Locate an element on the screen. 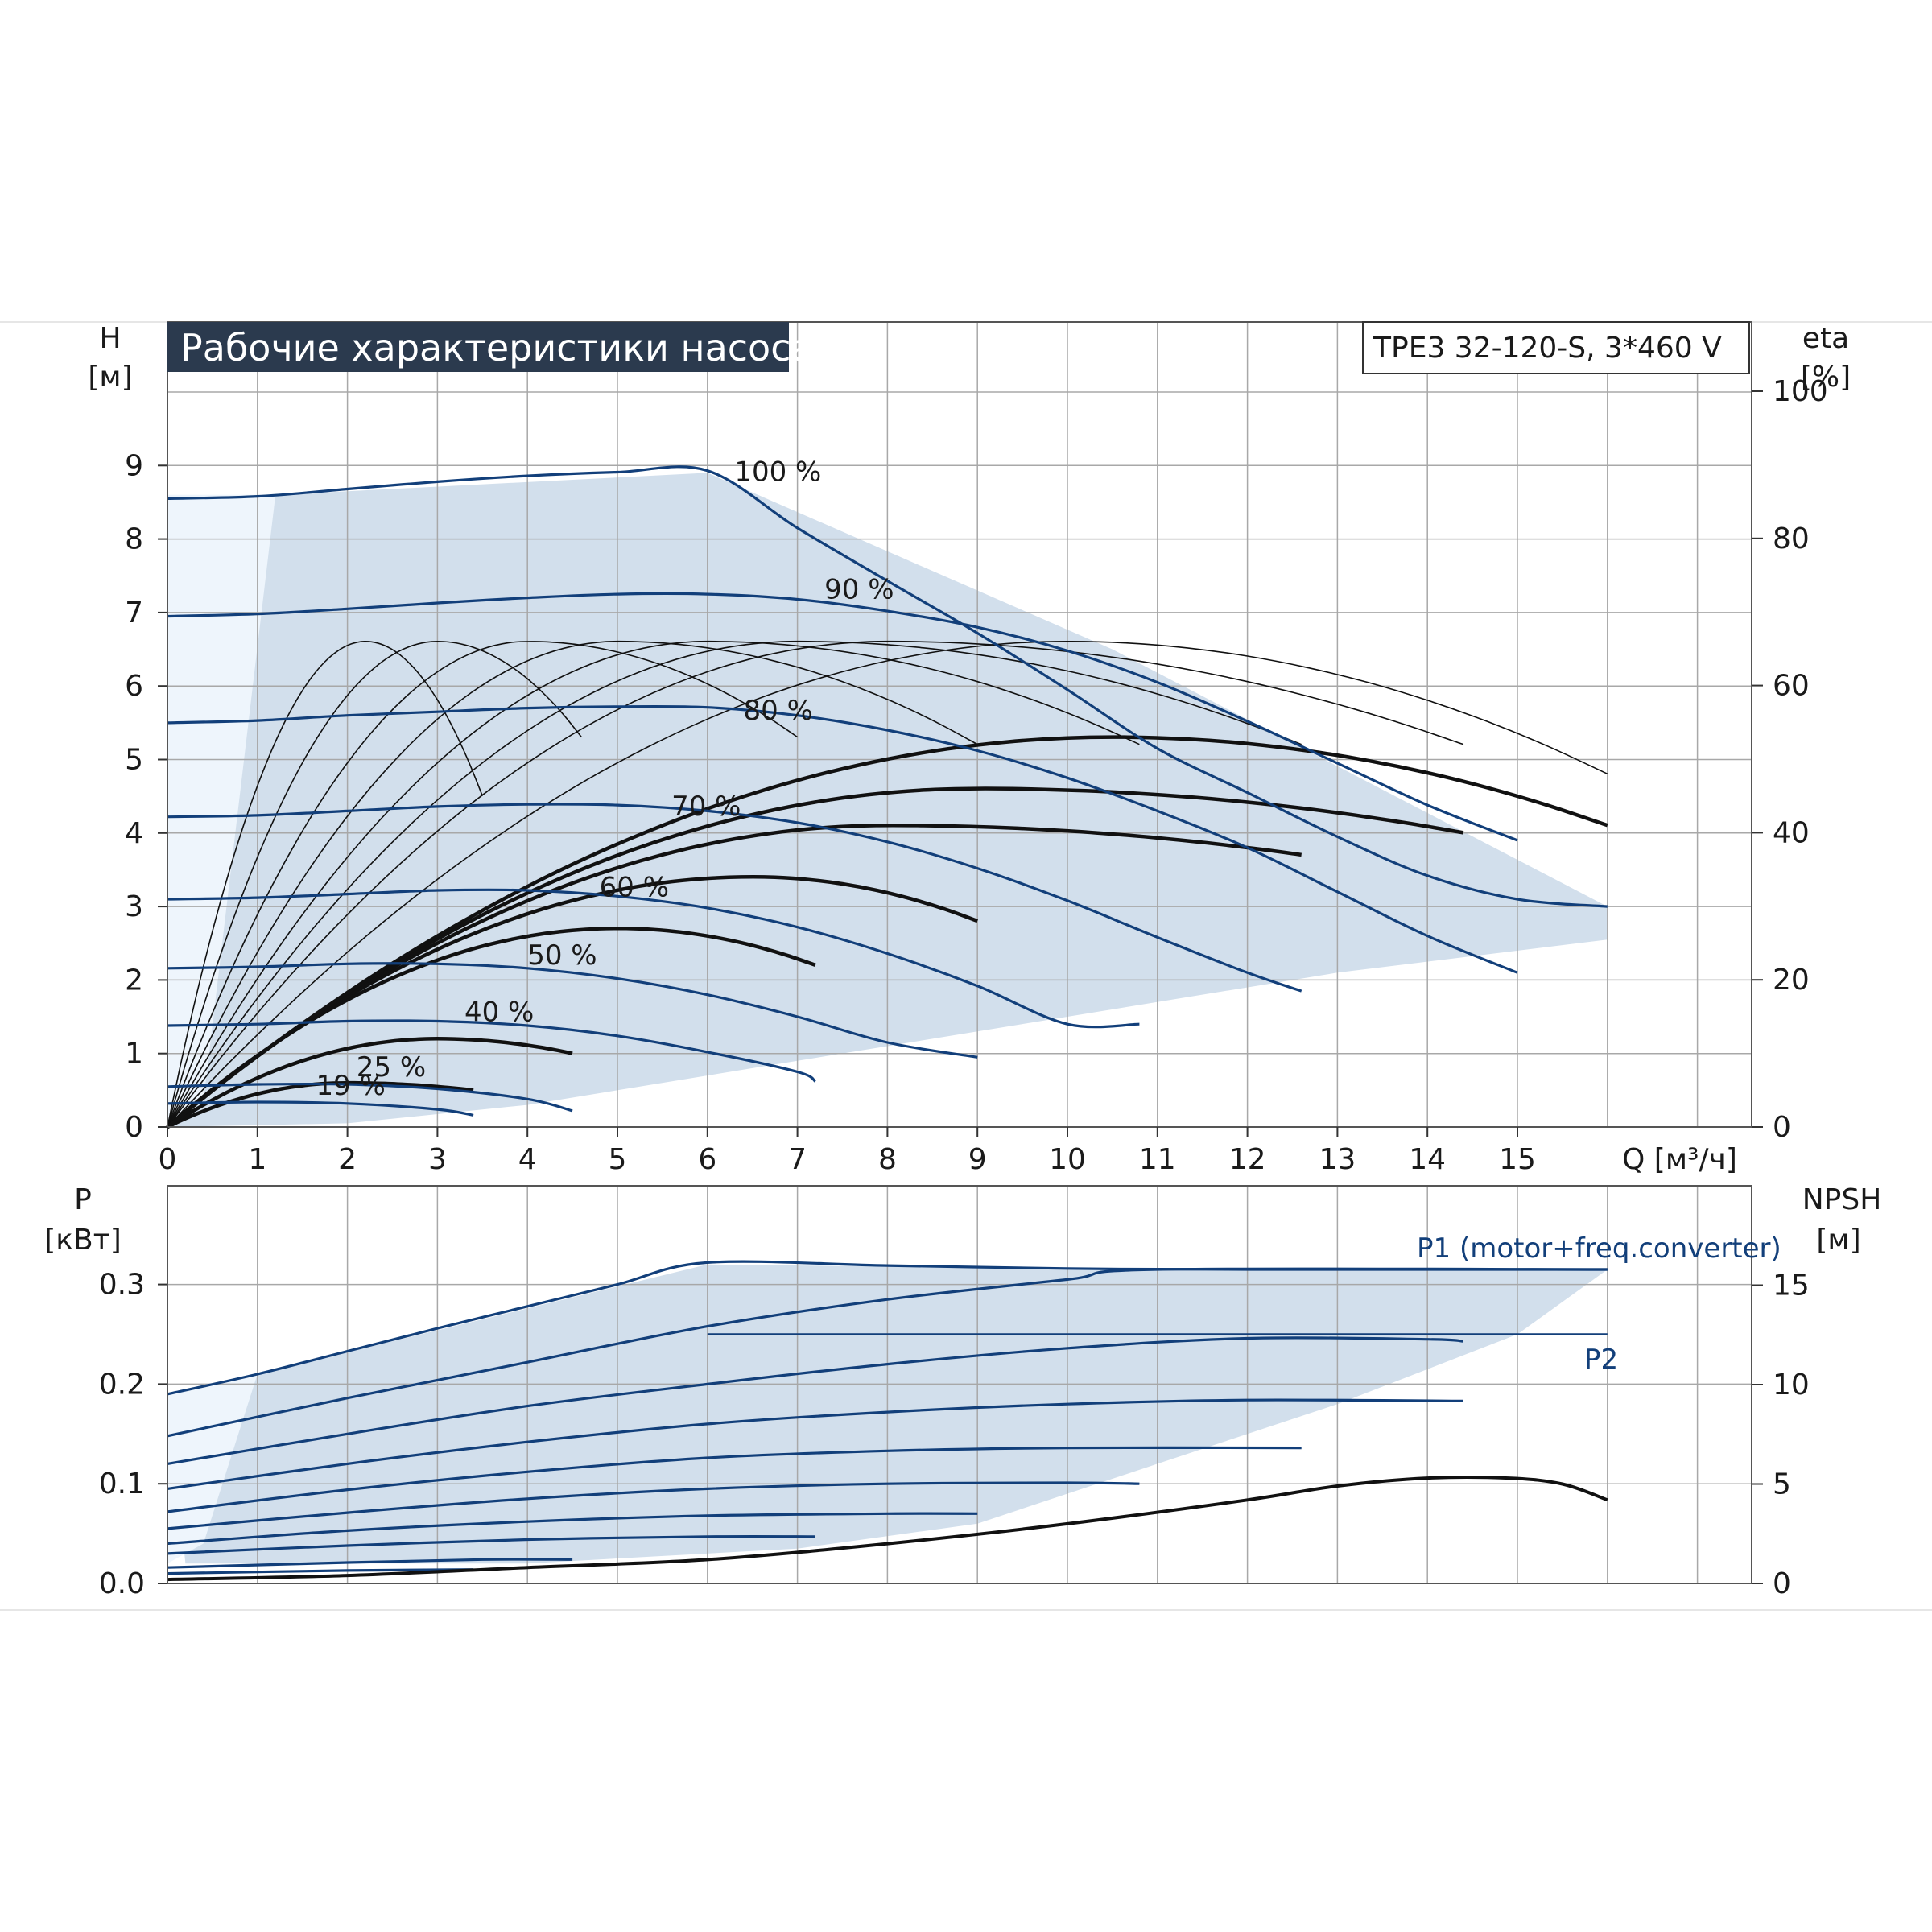  head-y-tick-label: 2 is located at coordinates (134, 980).